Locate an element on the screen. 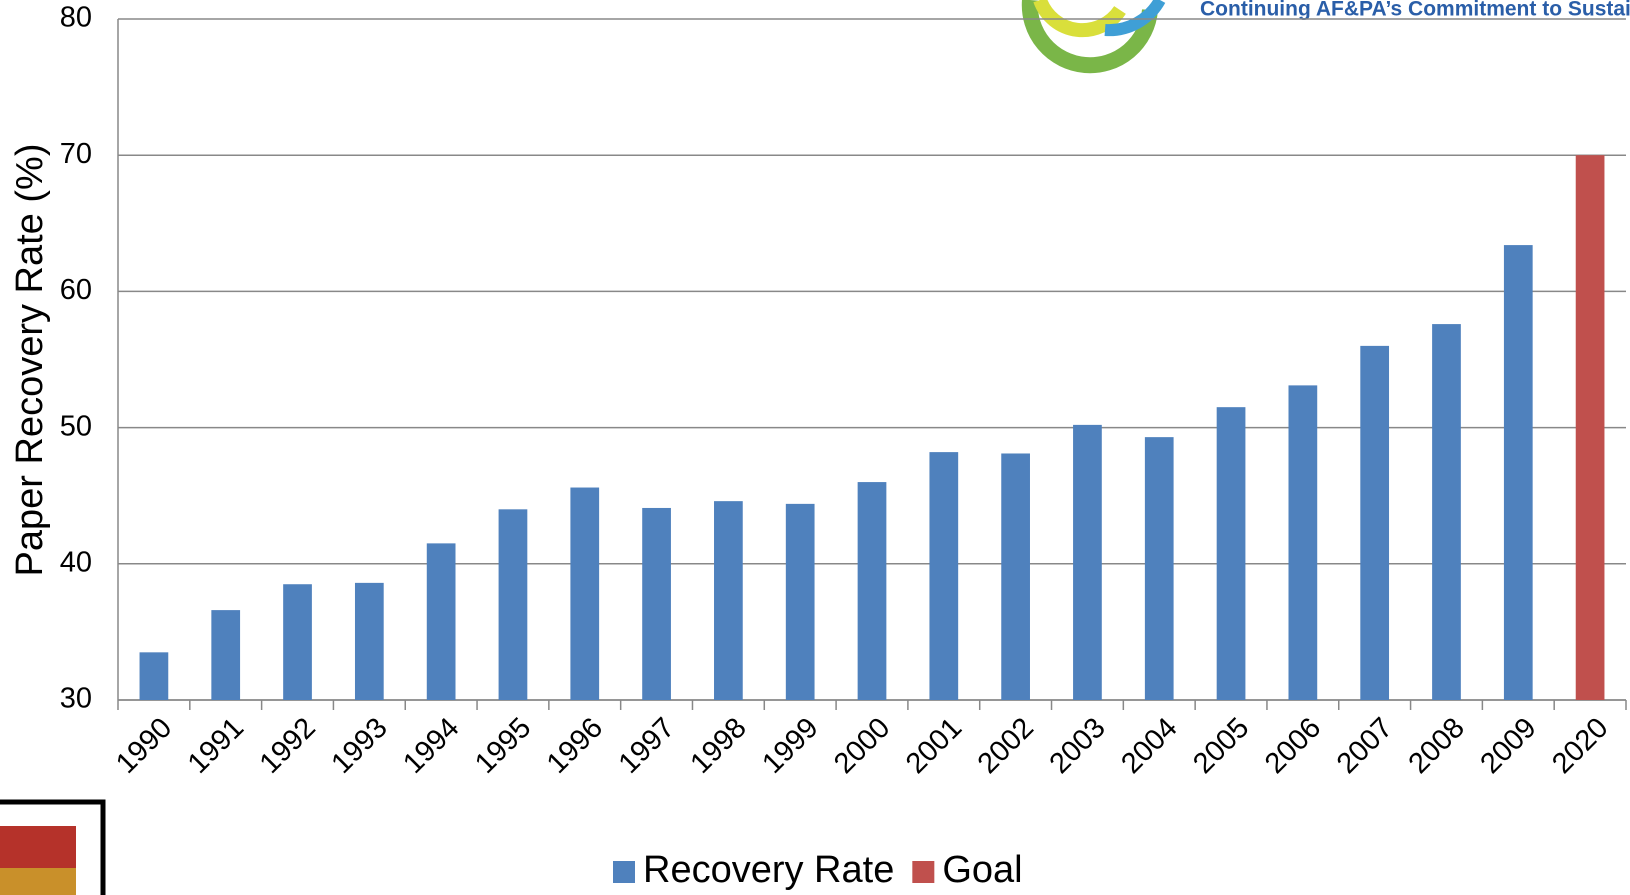 This screenshot has width=1630, height=895. x-tick-label: 2004 is located at coordinates (1149, 746).